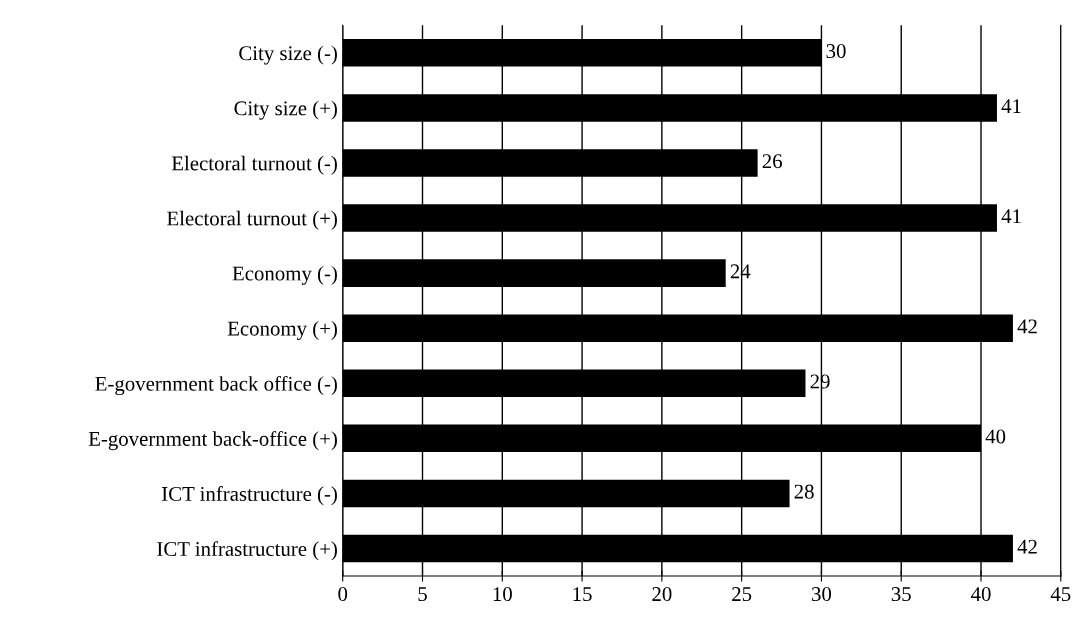 Image resolution: width=1088 pixels, height=633 pixels. What do you see at coordinates (252, 220) in the screenshot?
I see `y-tick-label: Electoral turnout (+)` at bounding box center [252, 220].